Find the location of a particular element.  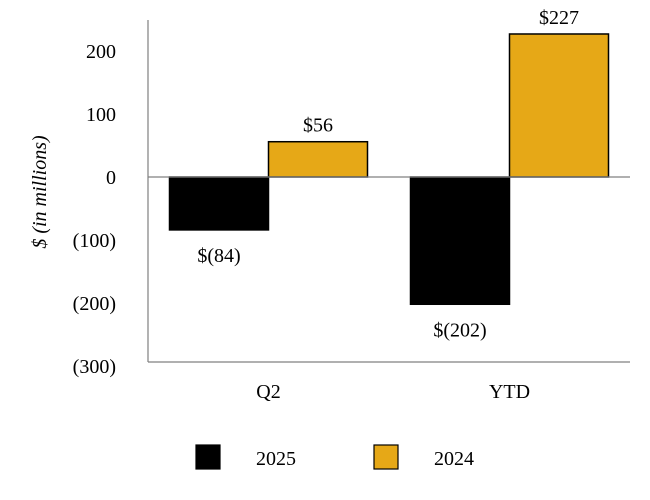

y-axis: 200 100 0 (100) (200) (300) is located at coordinates (111, 199).